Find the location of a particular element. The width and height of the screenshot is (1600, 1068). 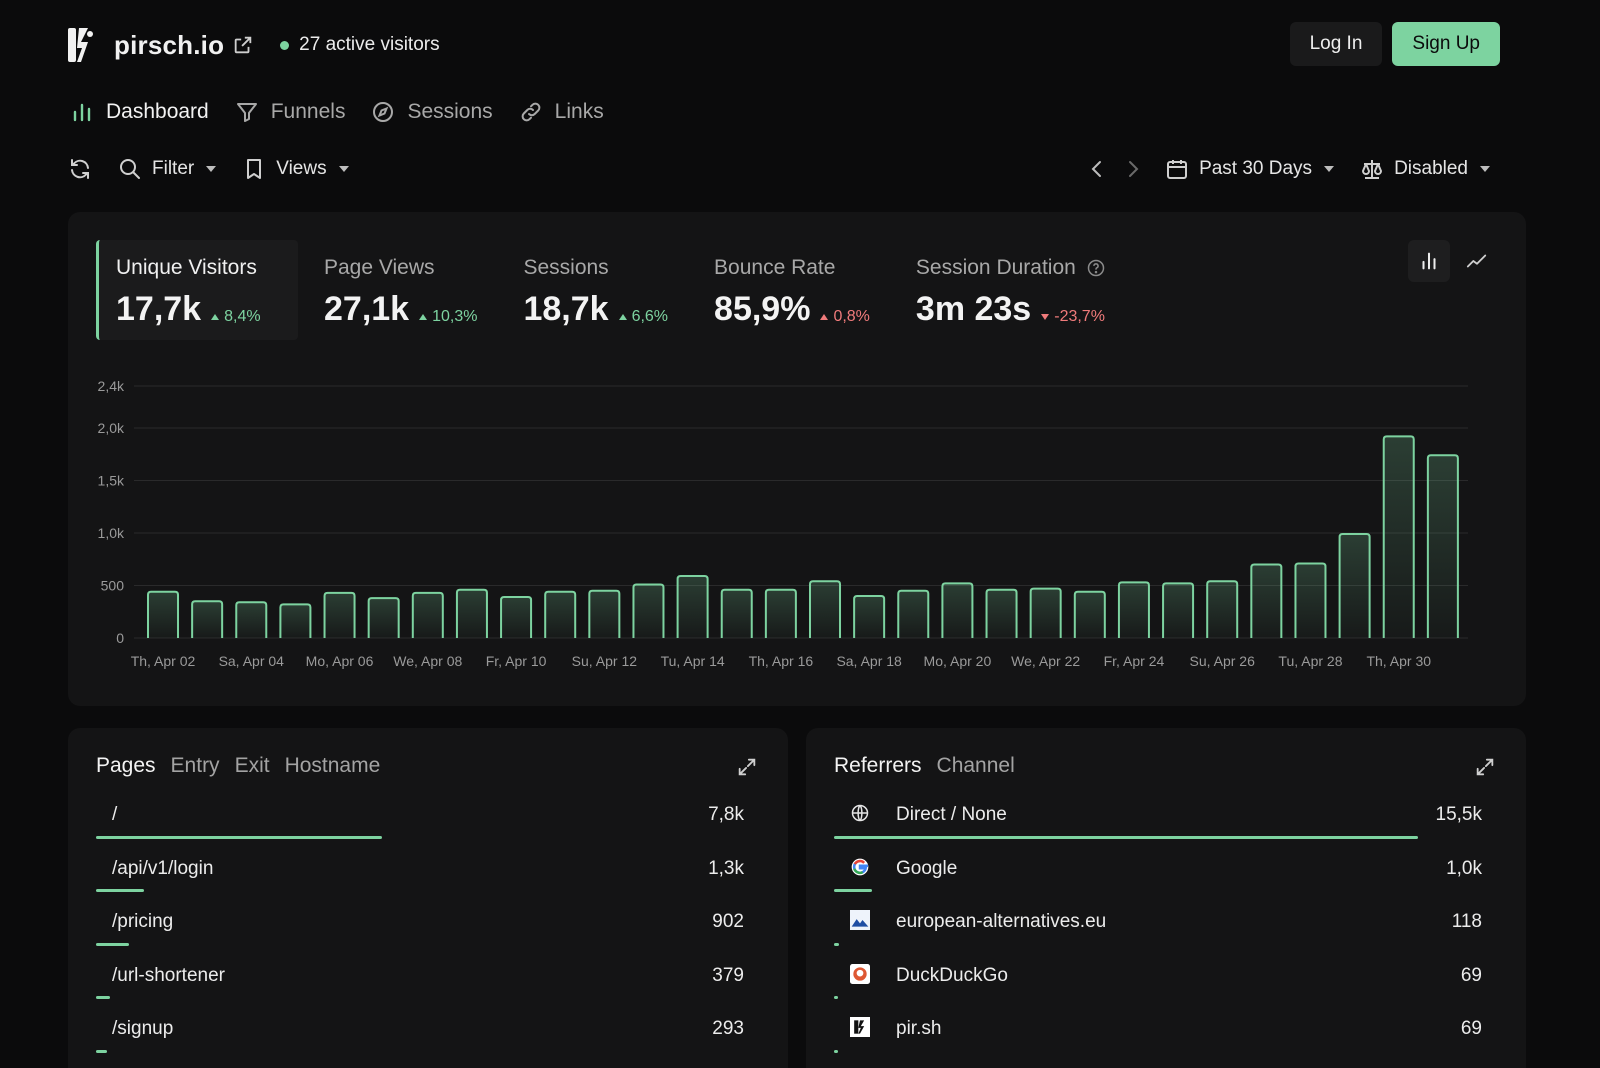

stat-change: 0,8% is located at coordinates (845, 317).